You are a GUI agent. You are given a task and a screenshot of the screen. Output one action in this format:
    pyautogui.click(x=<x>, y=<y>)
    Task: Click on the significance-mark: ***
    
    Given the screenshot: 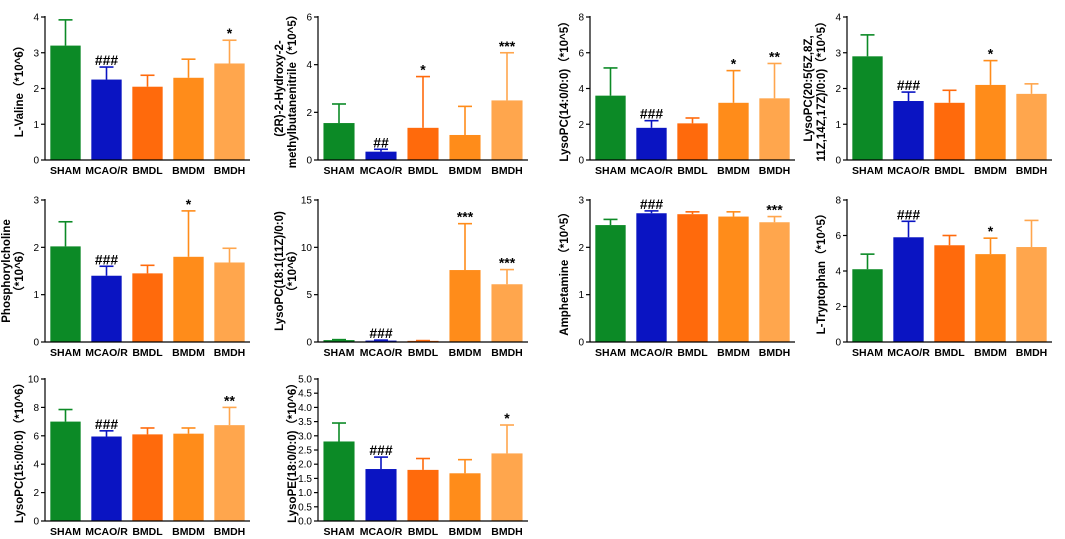 What is the action you would take?
    pyautogui.click(x=465, y=217)
    